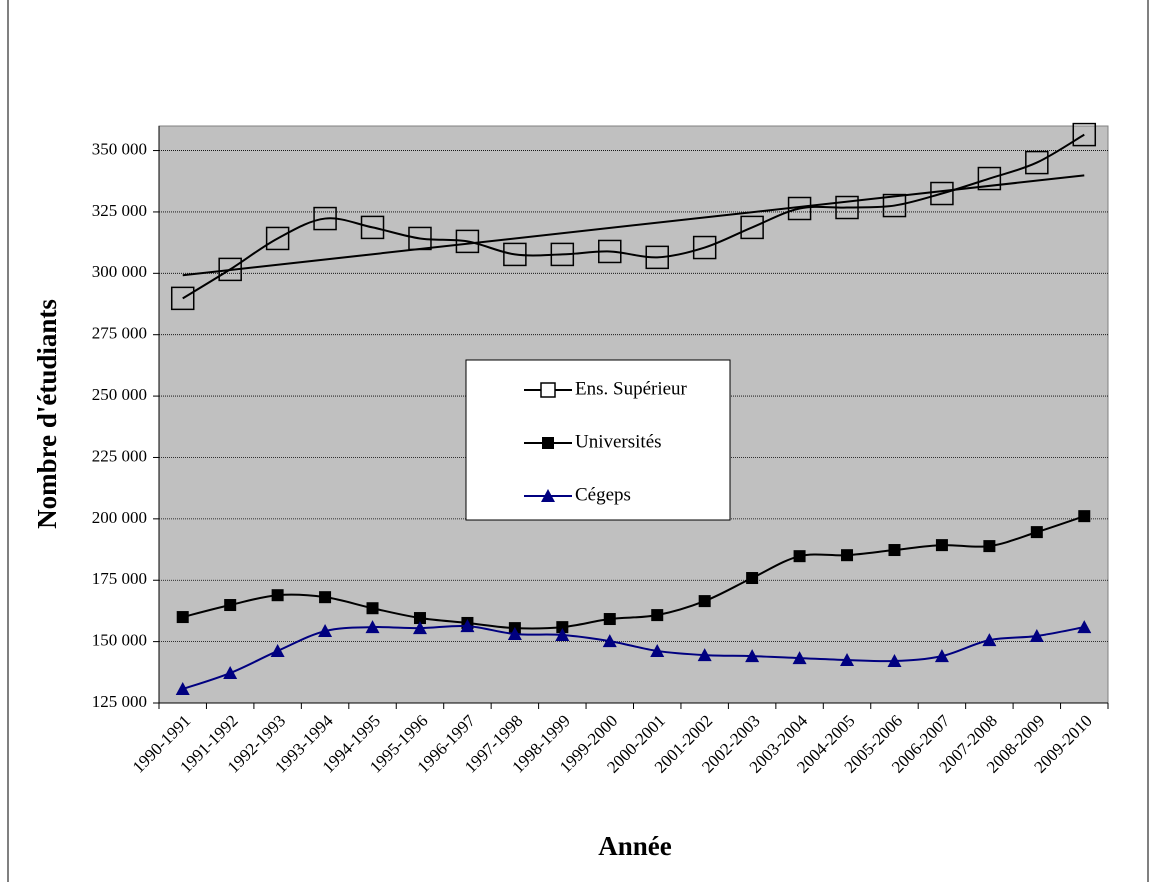  I want to click on y-tick-label: 175 000, so click(119, 578).